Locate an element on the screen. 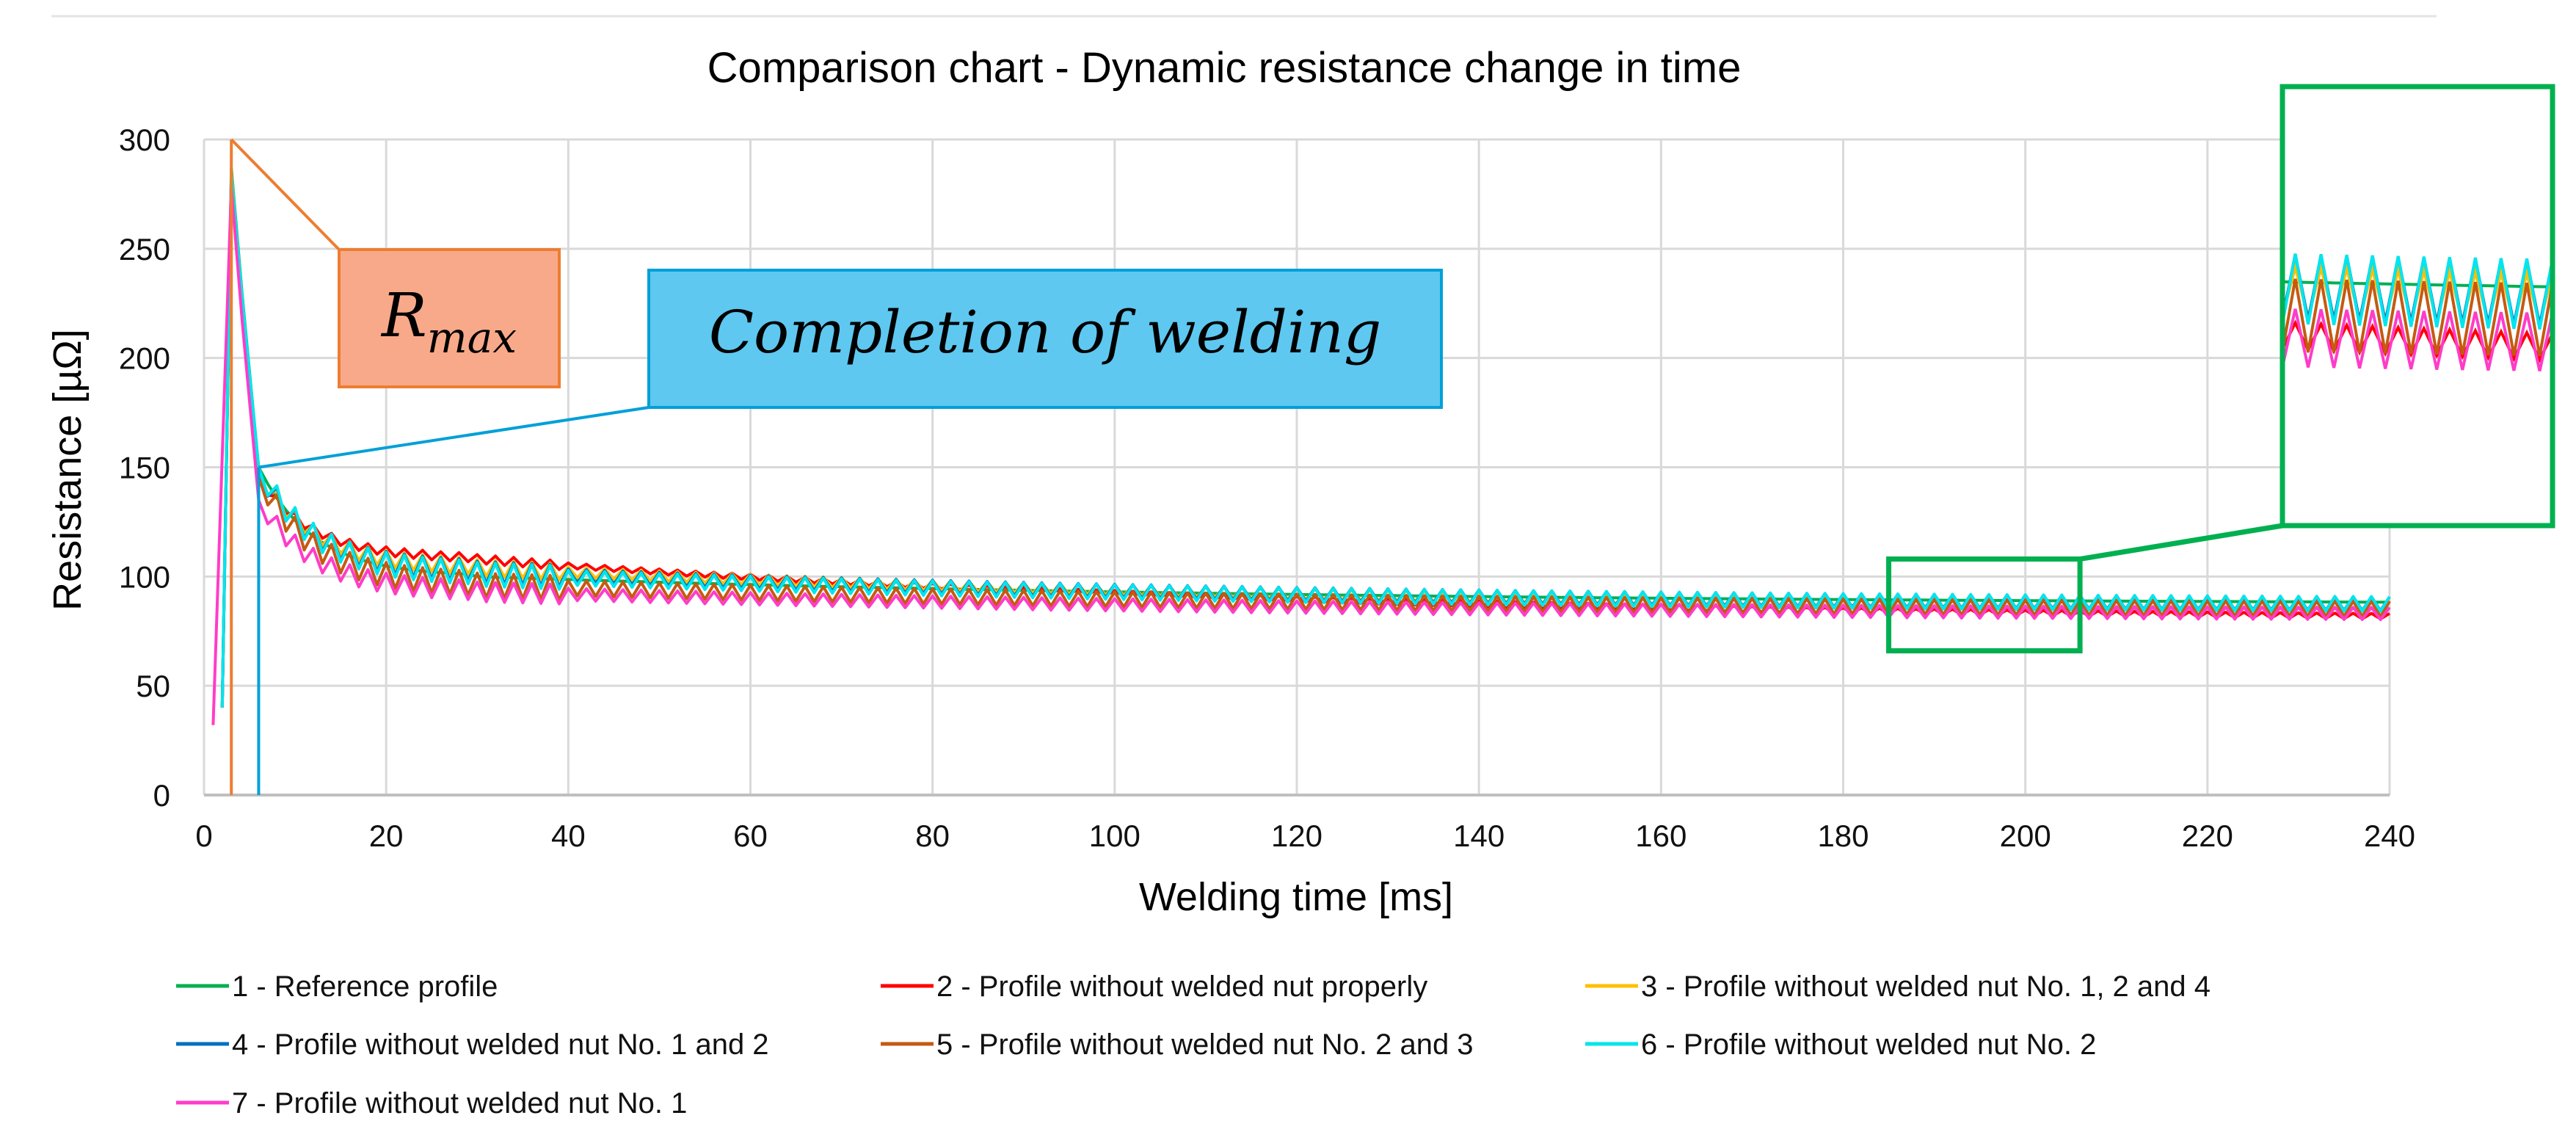 The height and width of the screenshot is (1143, 2576). y-tick-label: 250 is located at coordinates (144, 249).